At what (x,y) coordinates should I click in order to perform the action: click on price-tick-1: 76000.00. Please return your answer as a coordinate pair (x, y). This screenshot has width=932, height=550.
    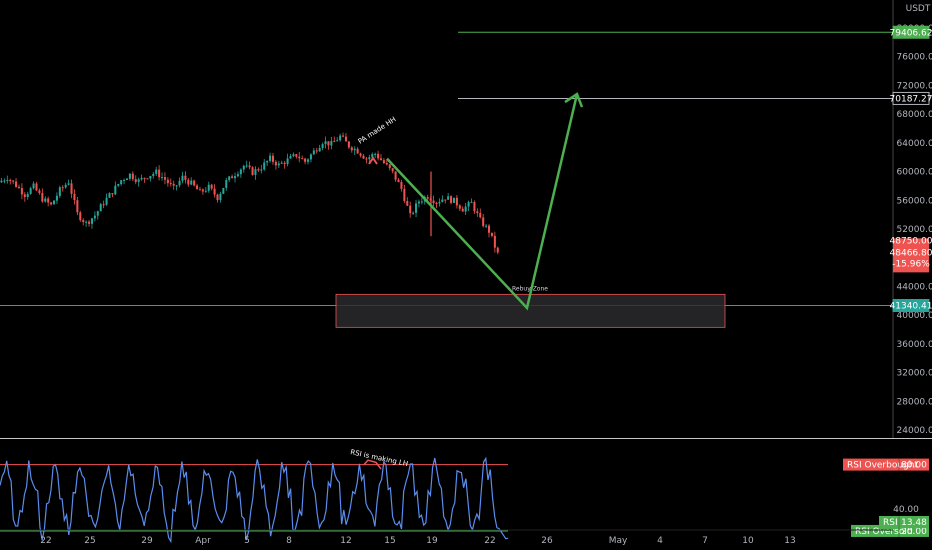
    Looking at the image, I should click on (914, 58).